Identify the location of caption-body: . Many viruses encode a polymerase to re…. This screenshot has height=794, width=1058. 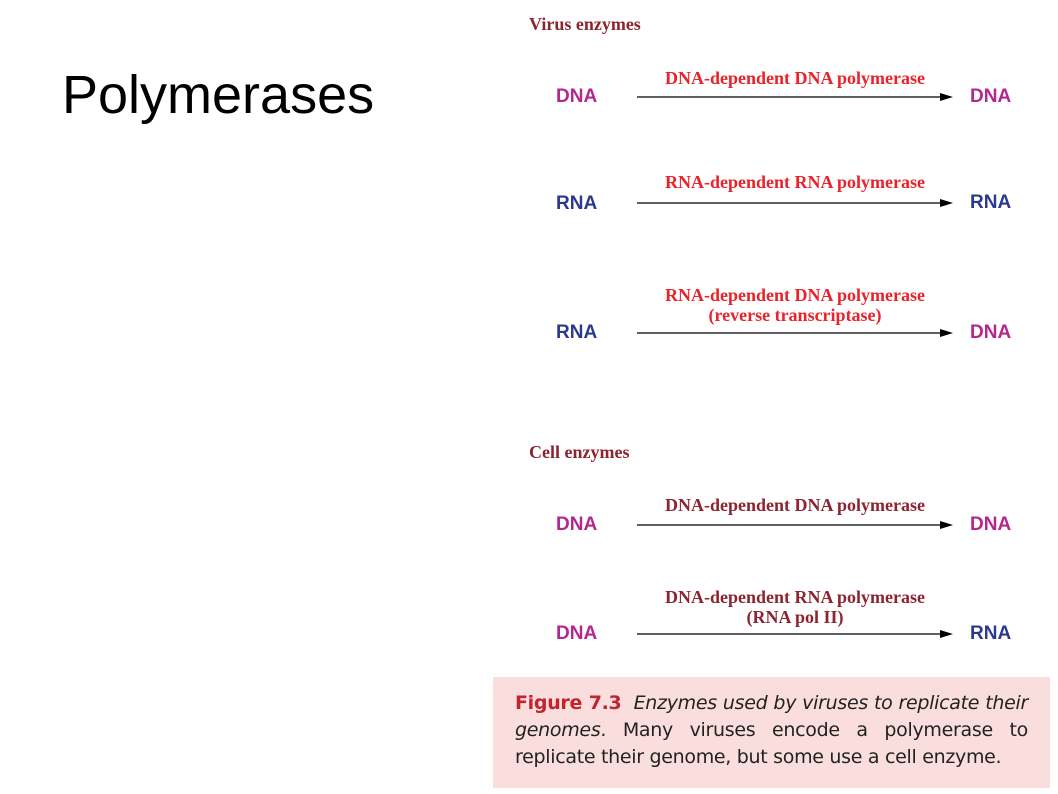
(771, 743).